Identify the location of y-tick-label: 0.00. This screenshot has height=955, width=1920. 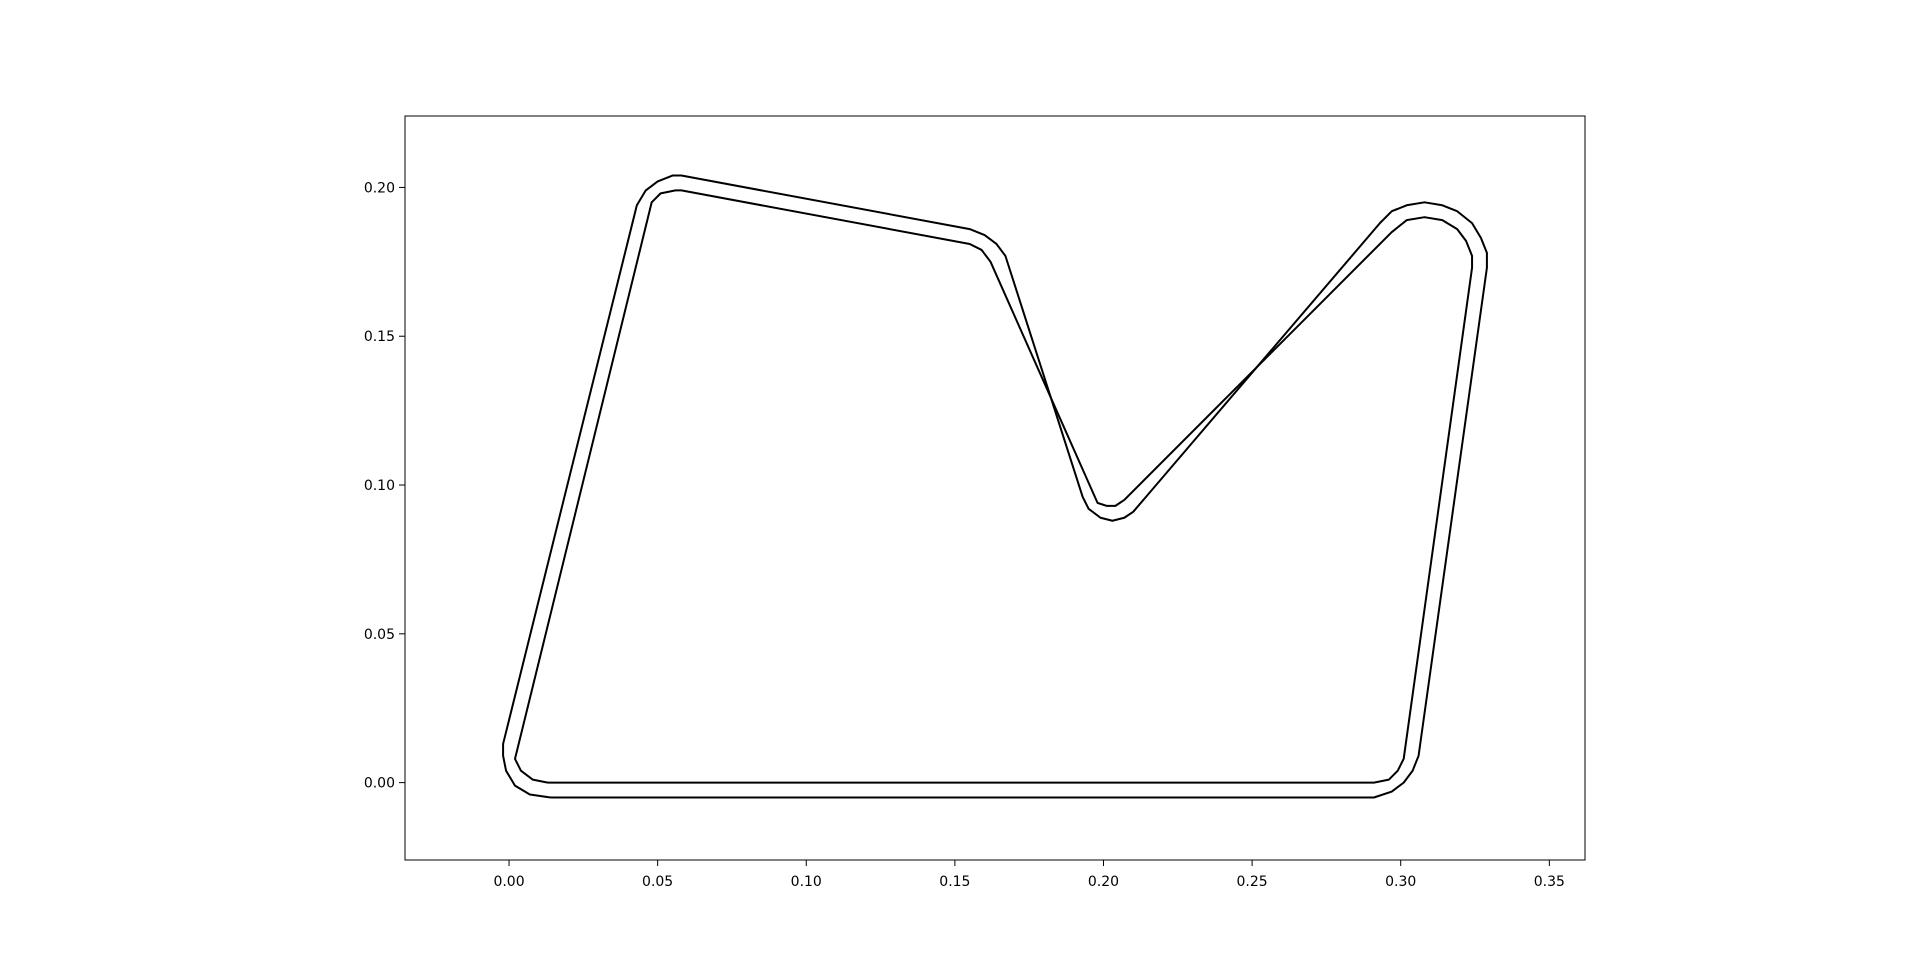
(379, 784).